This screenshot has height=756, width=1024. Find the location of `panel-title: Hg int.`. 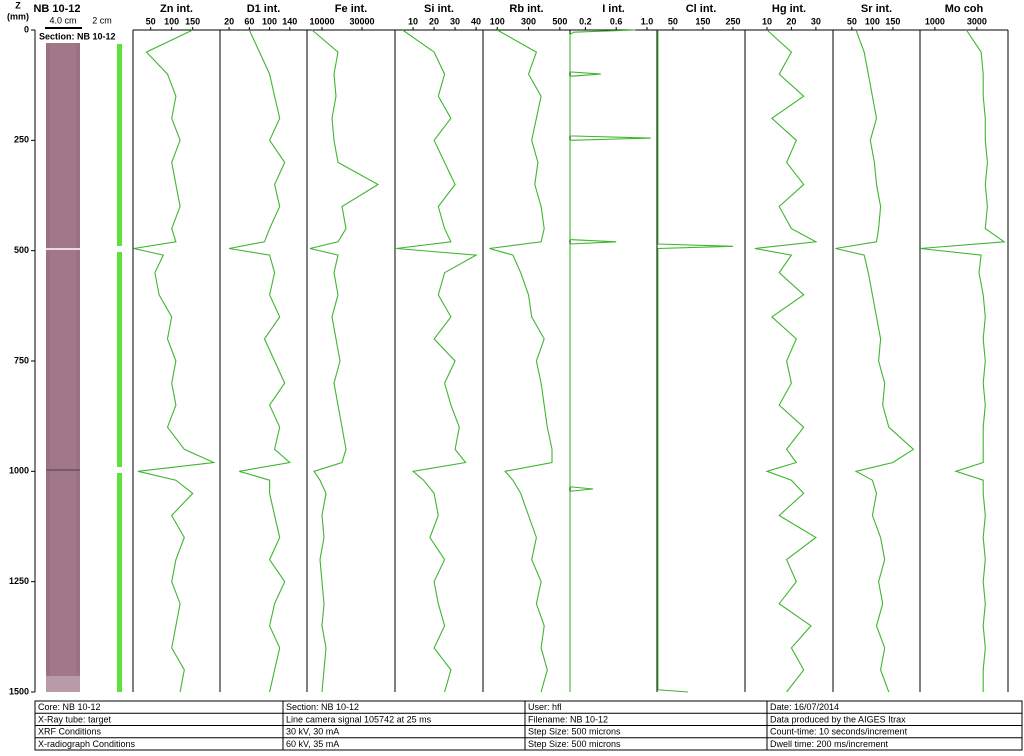

panel-title: Hg int. is located at coordinates (789, 9).